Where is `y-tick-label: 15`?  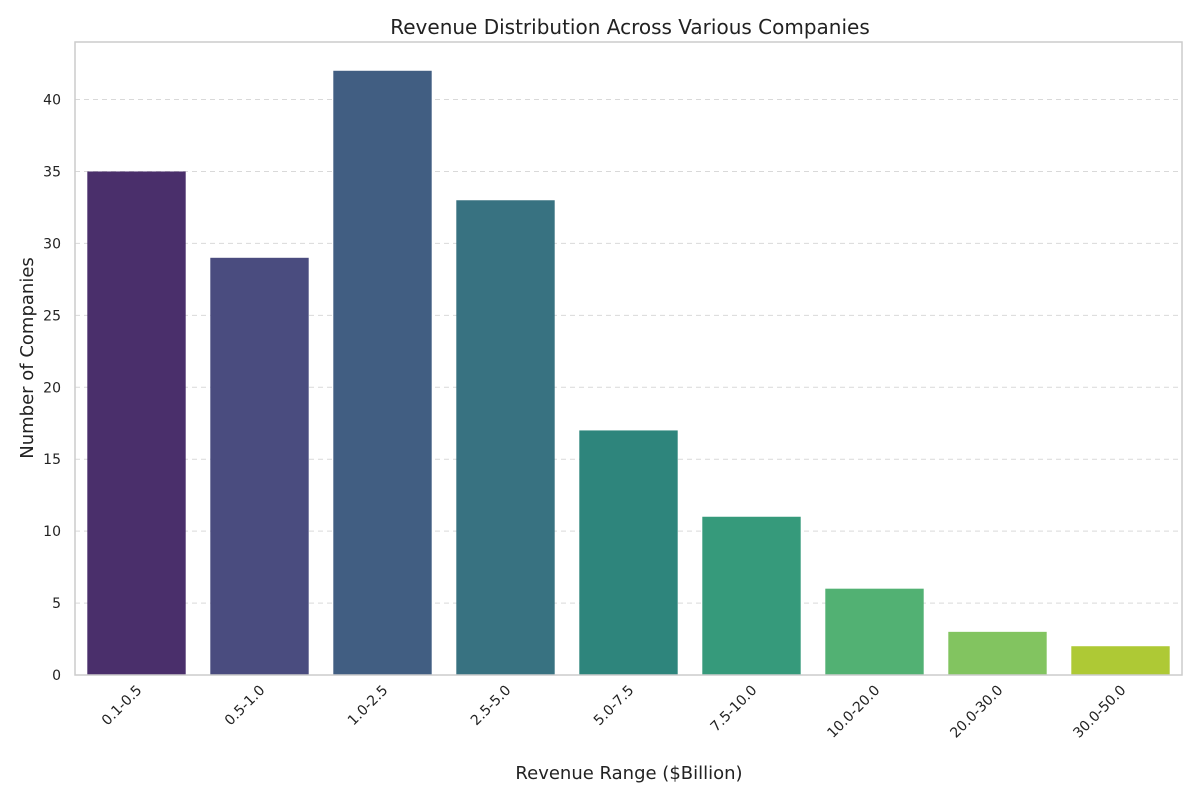
y-tick-label: 15 is located at coordinates (52, 460).